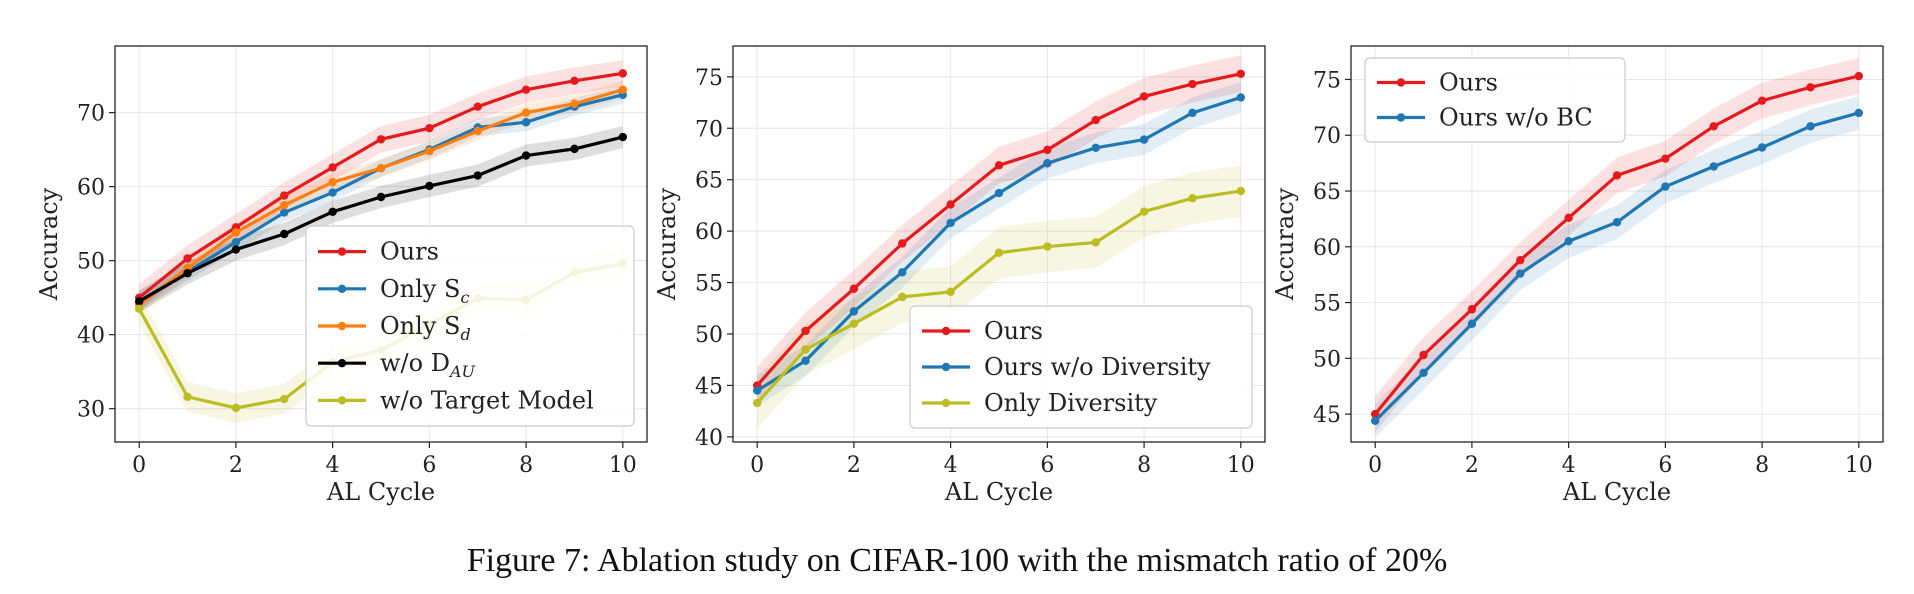  What do you see at coordinates (1097, 367) in the screenshot?
I see `legend-label: Ours w/o Diversity` at bounding box center [1097, 367].